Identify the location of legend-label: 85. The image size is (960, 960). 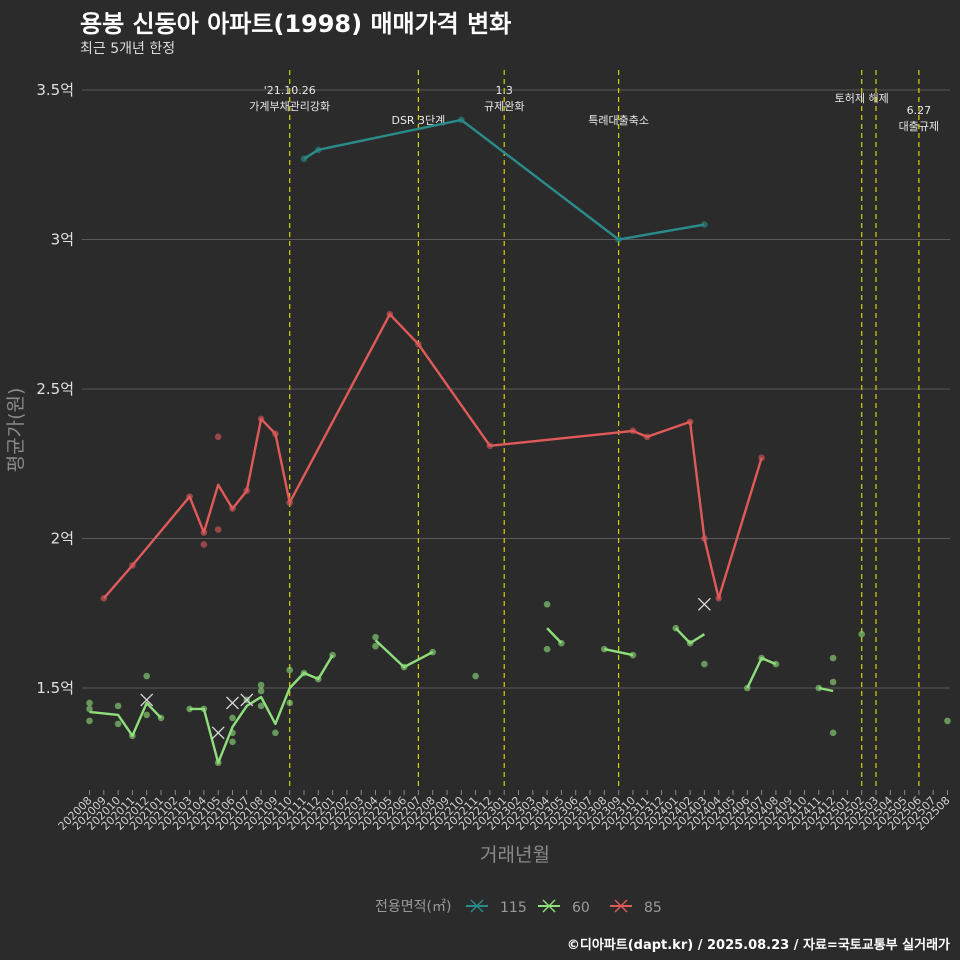
(653, 908).